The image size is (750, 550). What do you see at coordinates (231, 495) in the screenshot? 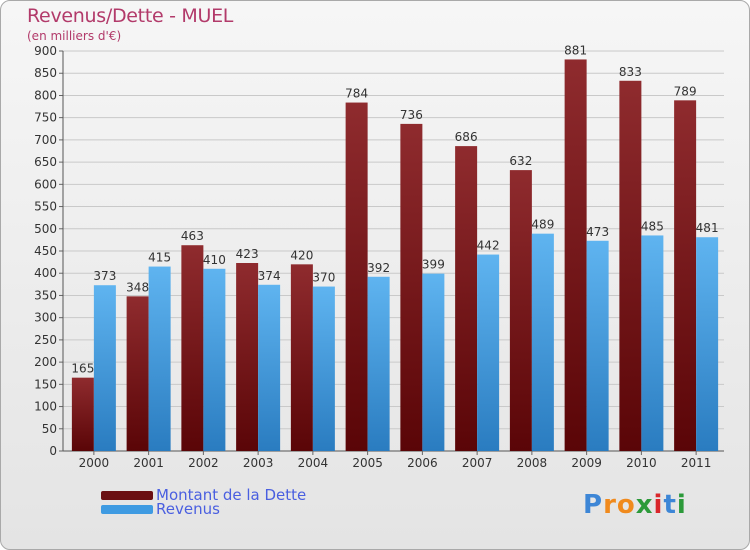
I see `legend-label-dette: Montant de la Dette` at bounding box center [231, 495].